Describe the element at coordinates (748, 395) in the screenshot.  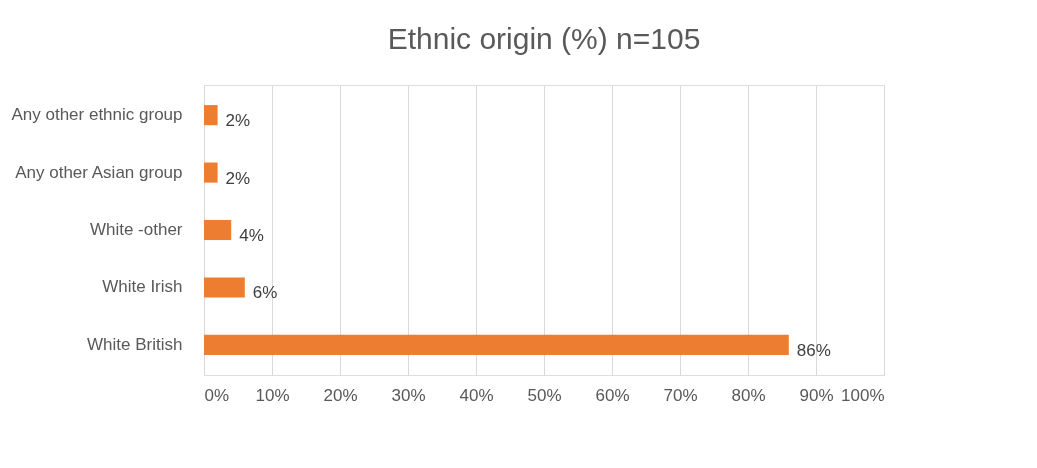
I see `x-tick-label: 80%` at that location.